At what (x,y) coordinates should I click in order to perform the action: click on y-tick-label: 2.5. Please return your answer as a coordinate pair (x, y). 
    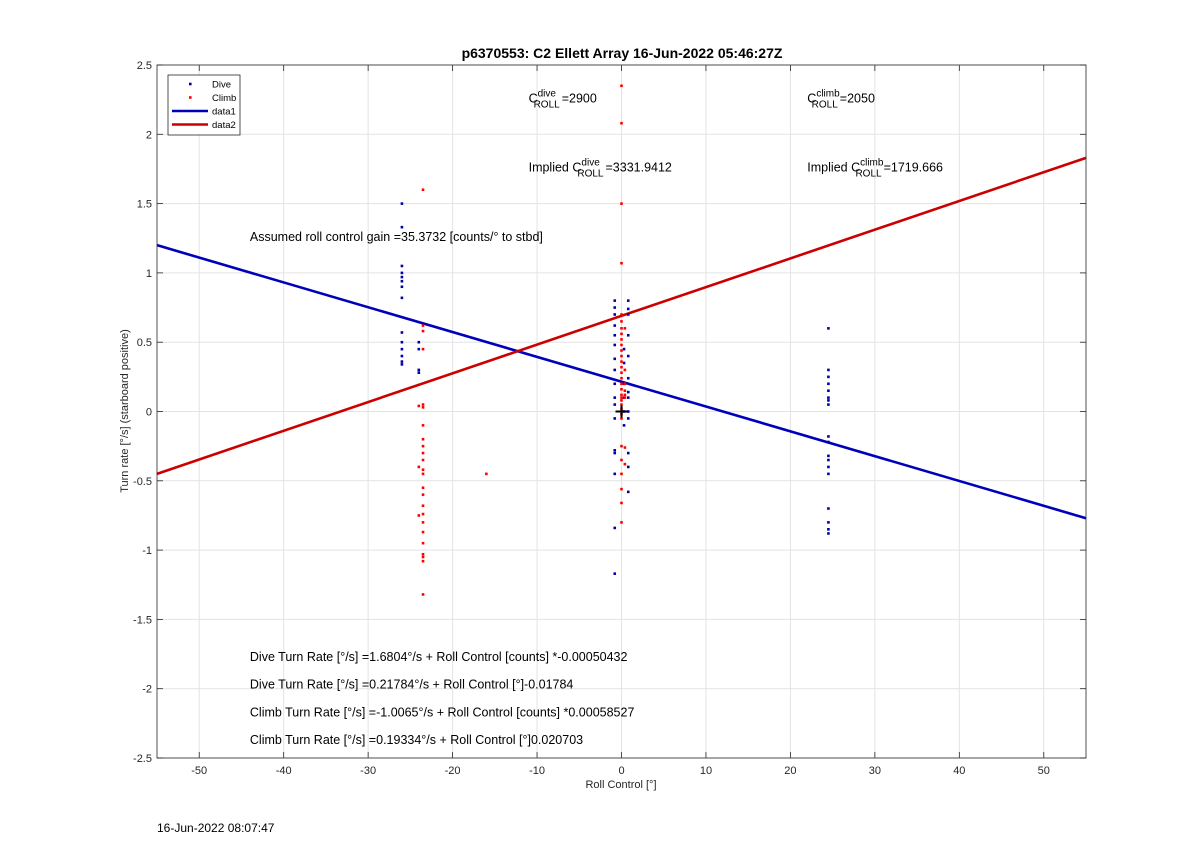
    Looking at the image, I should click on (144, 66).